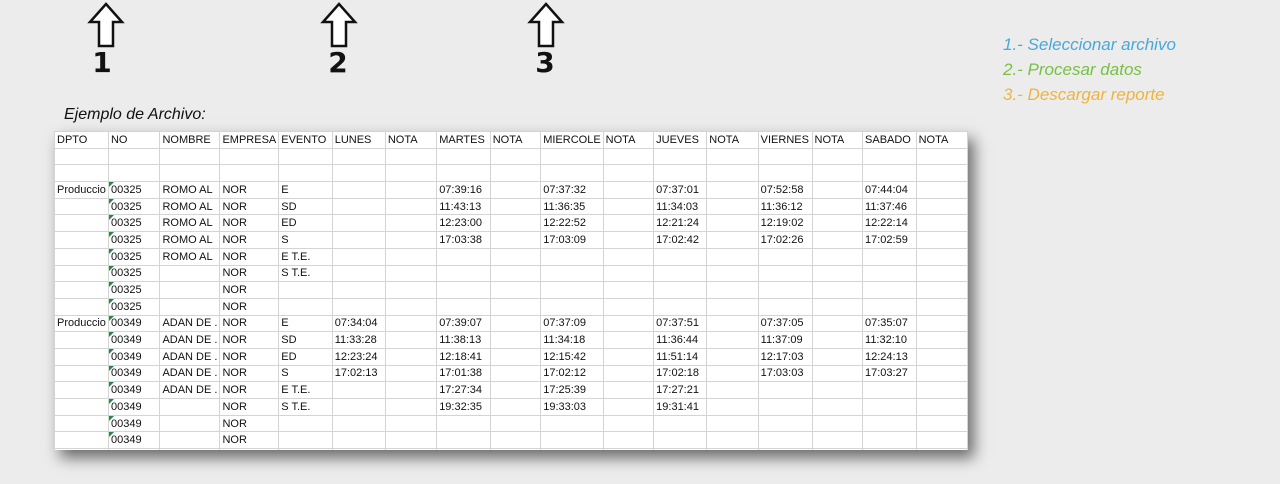  What do you see at coordinates (305, 190) in the screenshot?
I see `table-cell: E` at bounding box center [305, 190].